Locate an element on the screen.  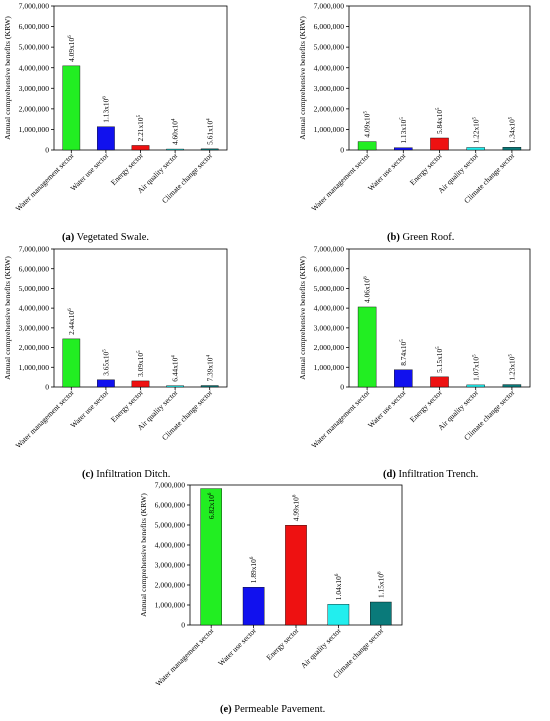
data-label-3: 3.09x105 is located at coordinates (140, 363).